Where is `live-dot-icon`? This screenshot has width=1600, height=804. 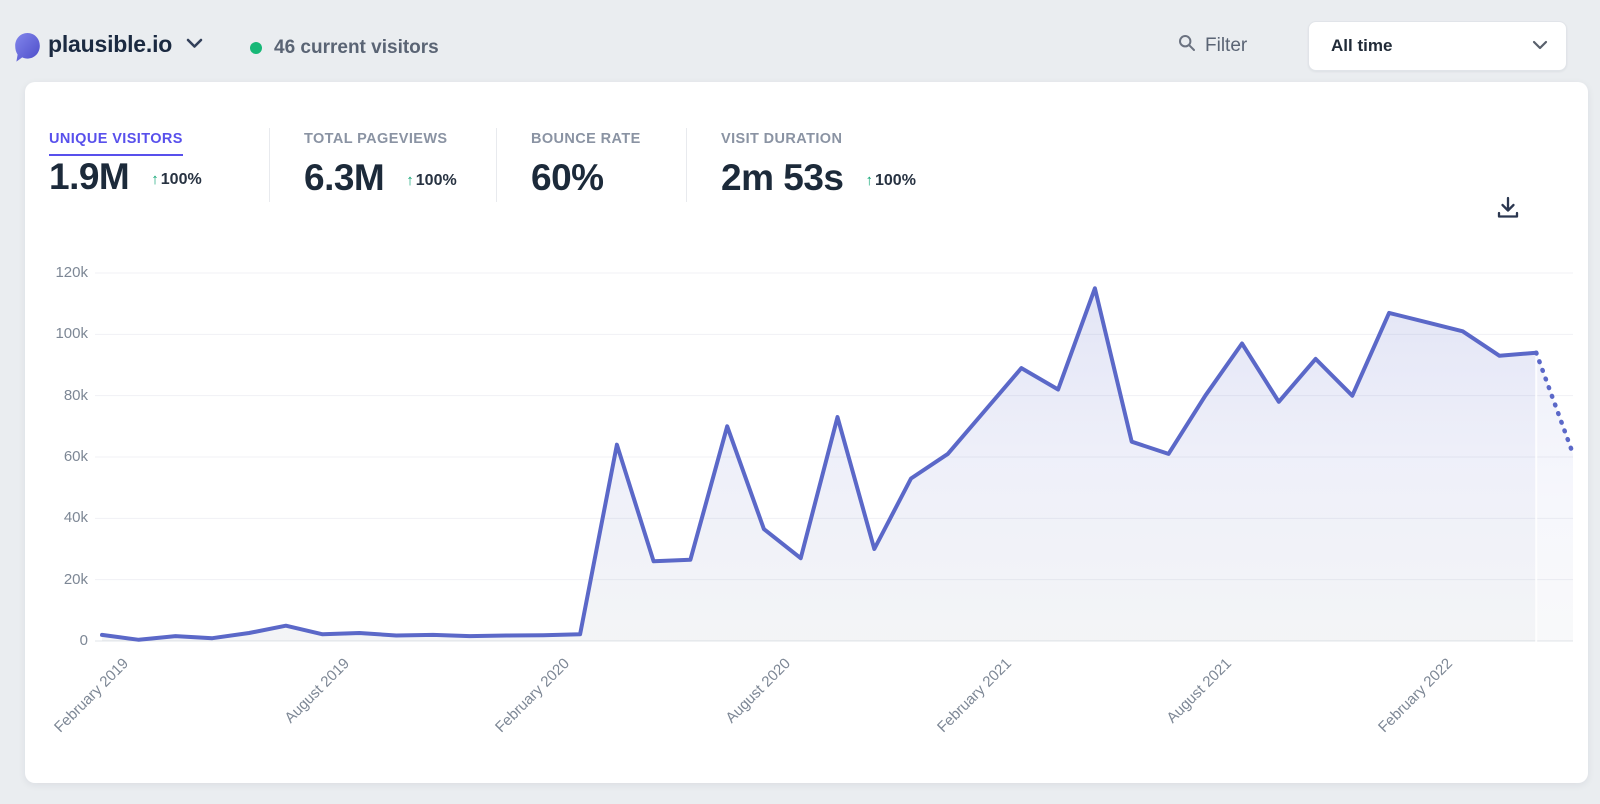
live-dot-icon is located at coordinates (256, 48).